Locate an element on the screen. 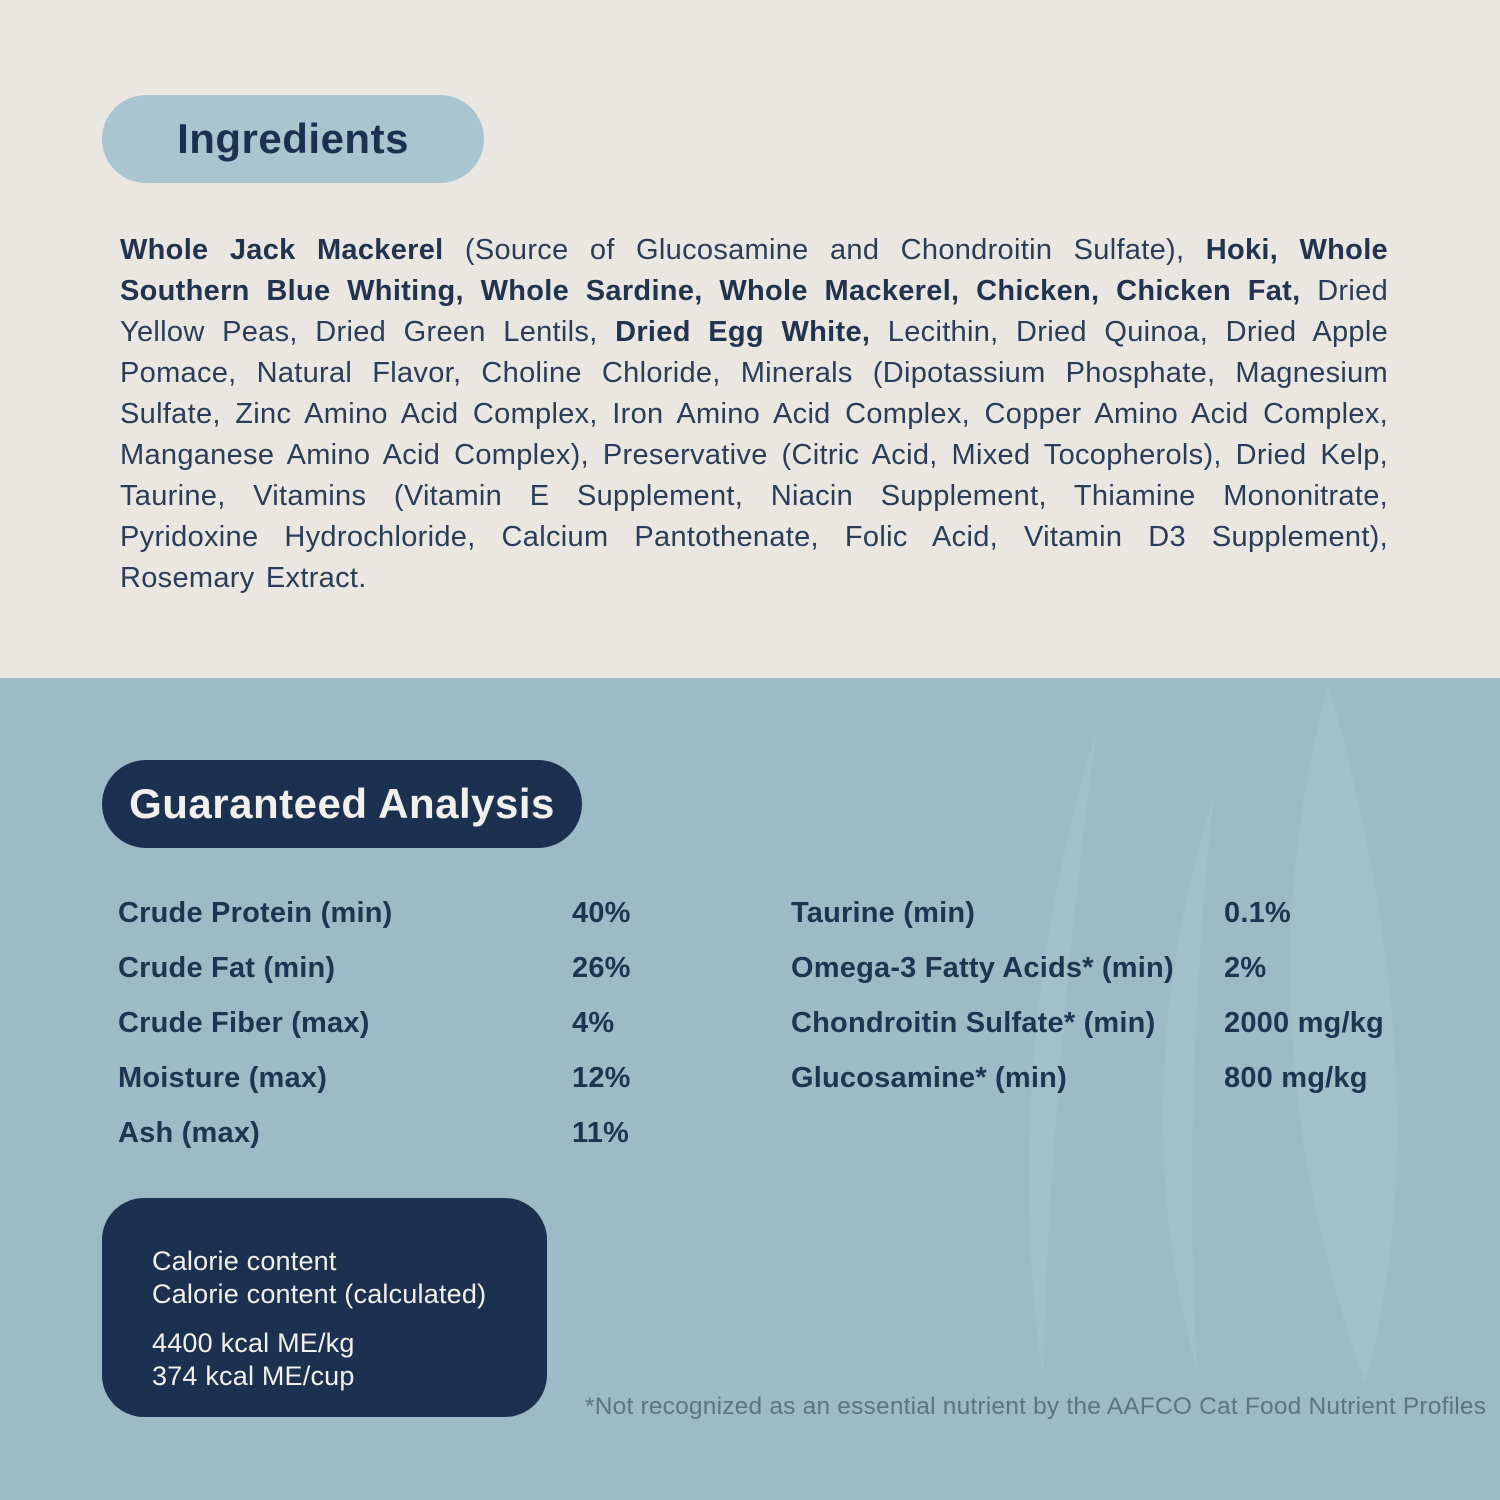  analysis-value: 26% is located at coordinates (601, 968).